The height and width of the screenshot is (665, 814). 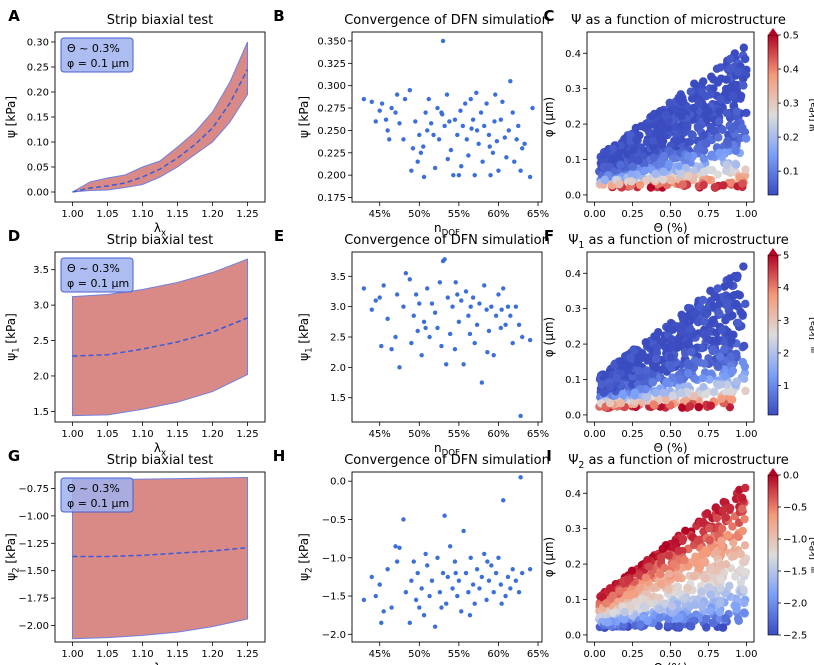 What do you see at coordinates (142, 654) in the screenshot?
I see `x-tick-label: 1.10` at bounding box center [142, 654].